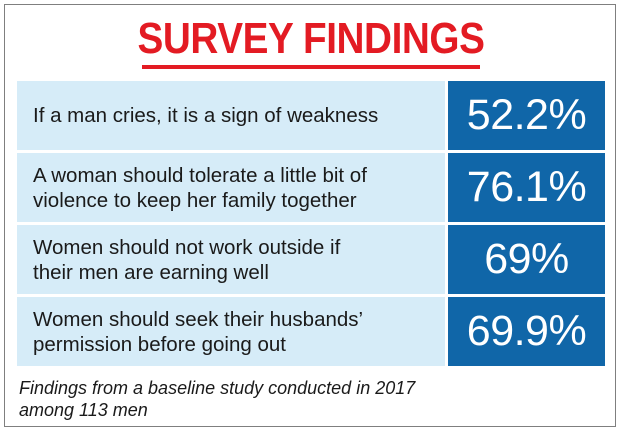 Image resolution: width=630 pixels, height=433 pixels. Describe the element at coordinates (159, 344) in the screenshot. I see `finding-label-line: permission before going out` at that location.